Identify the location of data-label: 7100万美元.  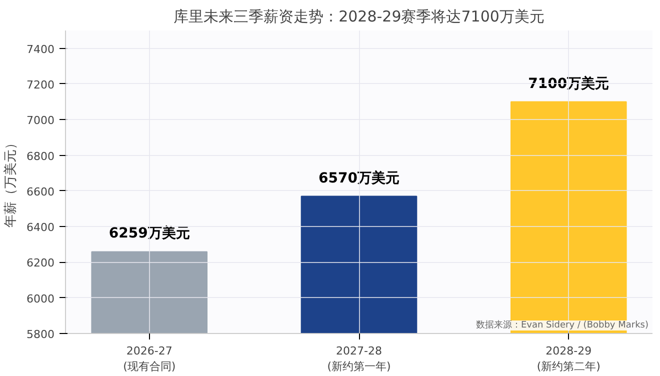
(569, 83).